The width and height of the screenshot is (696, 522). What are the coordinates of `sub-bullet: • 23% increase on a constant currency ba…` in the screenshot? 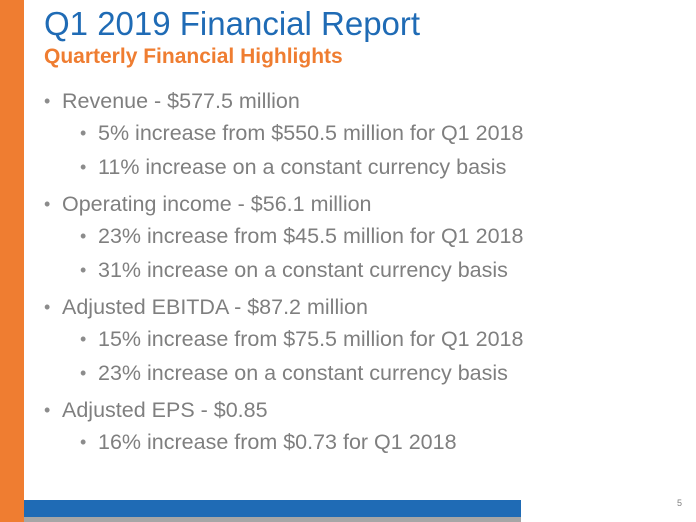 It's located at (283, 374).